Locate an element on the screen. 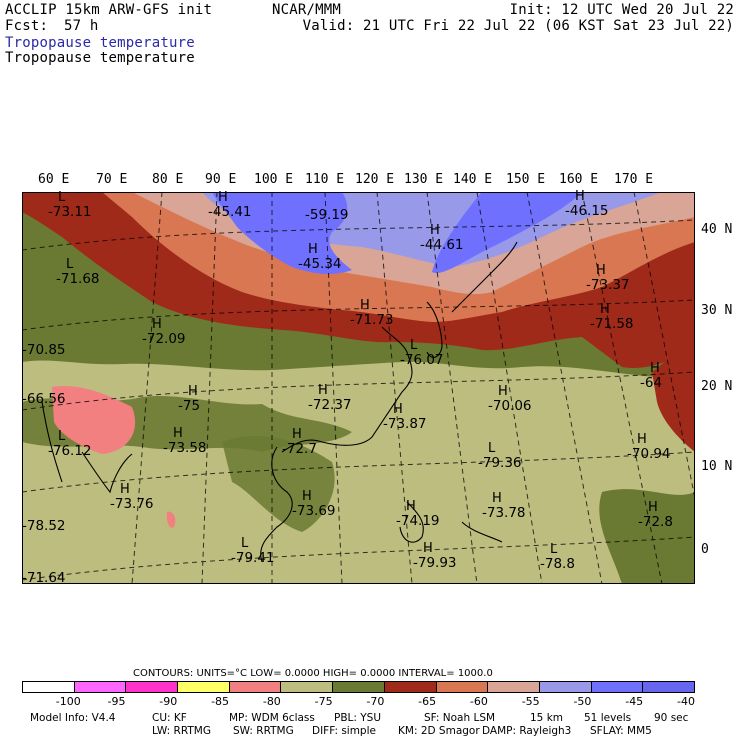 This screenshot has width=740, height=740. lat-label: 10 N is located at coordinates (717, 466).